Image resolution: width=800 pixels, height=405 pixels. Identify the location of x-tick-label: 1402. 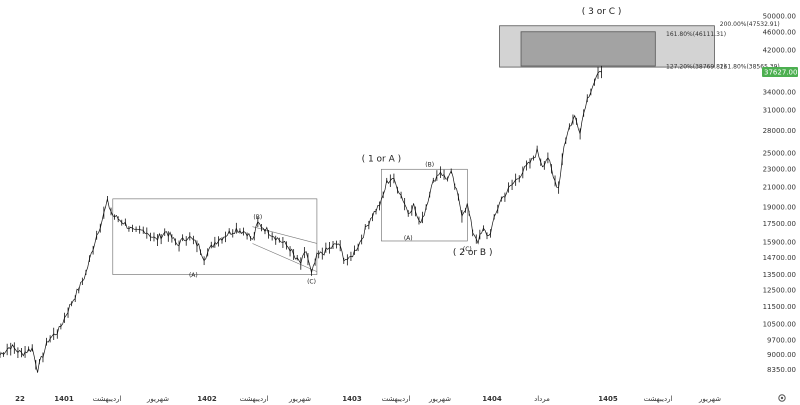
(207, 399).